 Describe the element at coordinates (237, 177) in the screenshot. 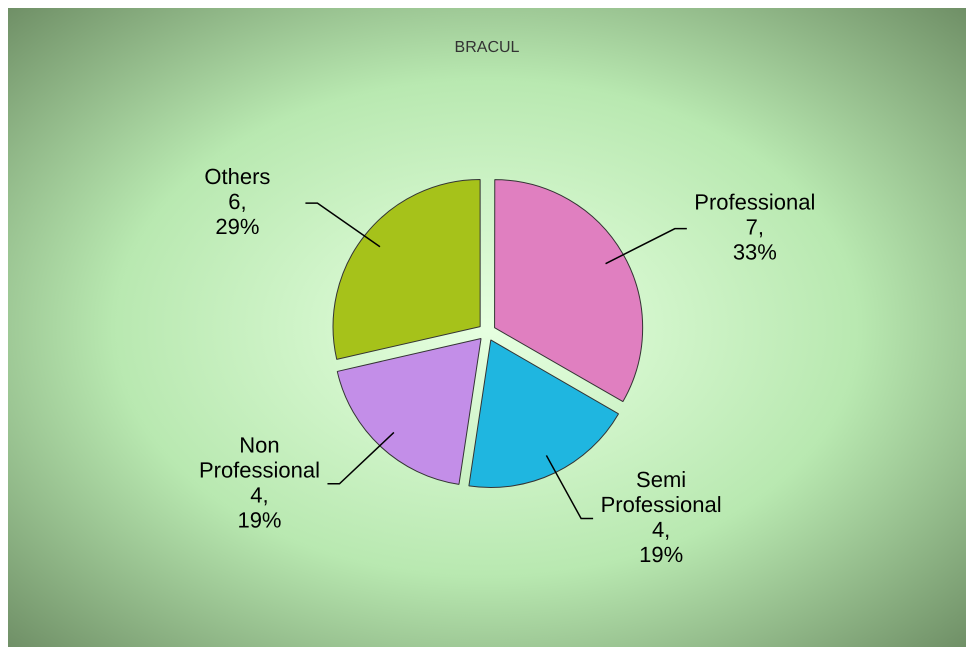

I see `slice-label: Others` at that location.